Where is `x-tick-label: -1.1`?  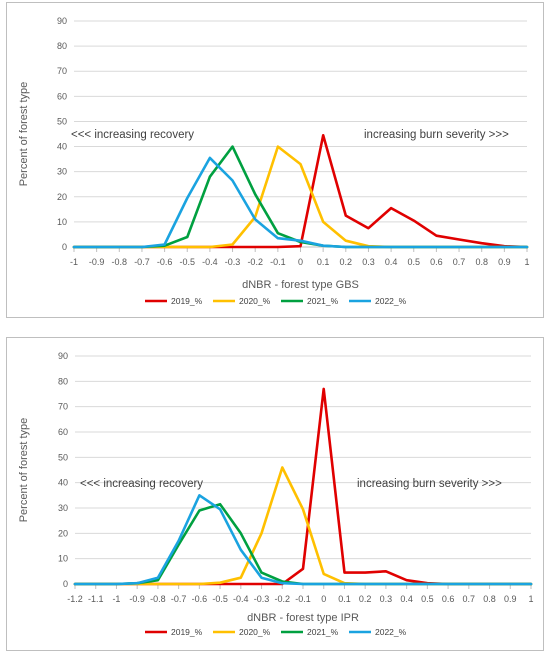 x-tick-label: -1.1 is located at coordinates (96, 599).